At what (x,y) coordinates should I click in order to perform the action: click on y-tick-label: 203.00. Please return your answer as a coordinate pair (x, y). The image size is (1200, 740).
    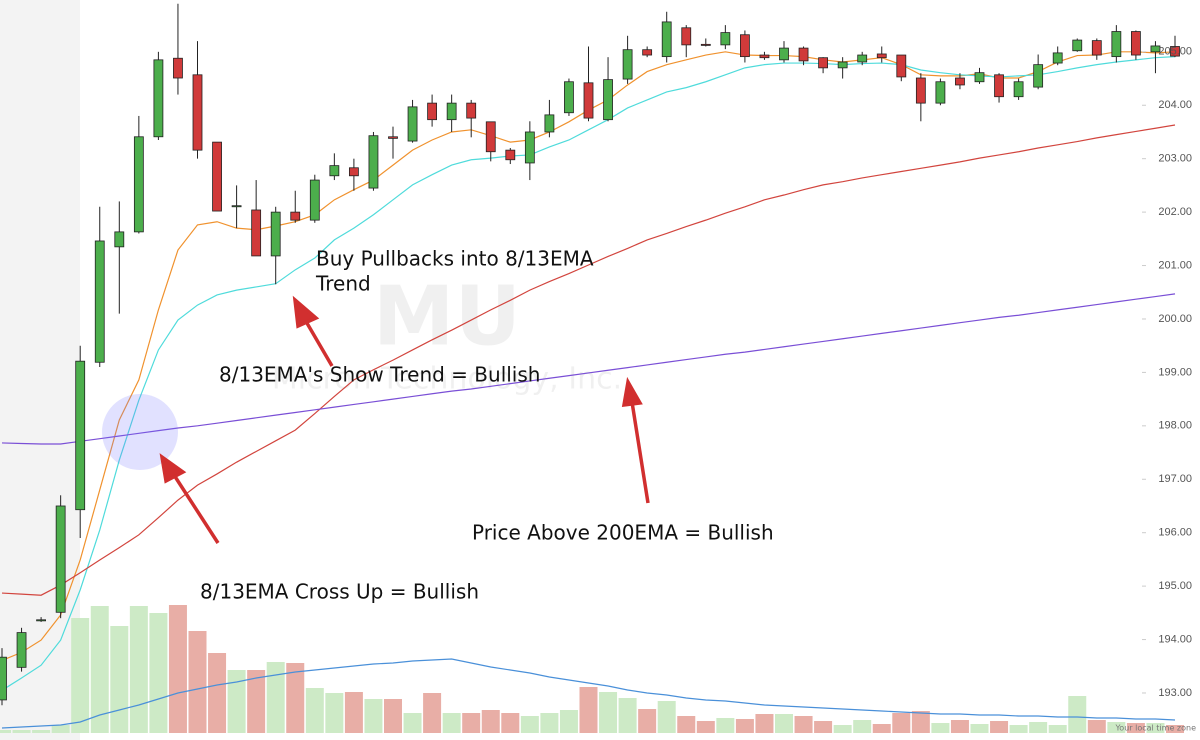
    Looking at the image, I should click on (1175, 159).